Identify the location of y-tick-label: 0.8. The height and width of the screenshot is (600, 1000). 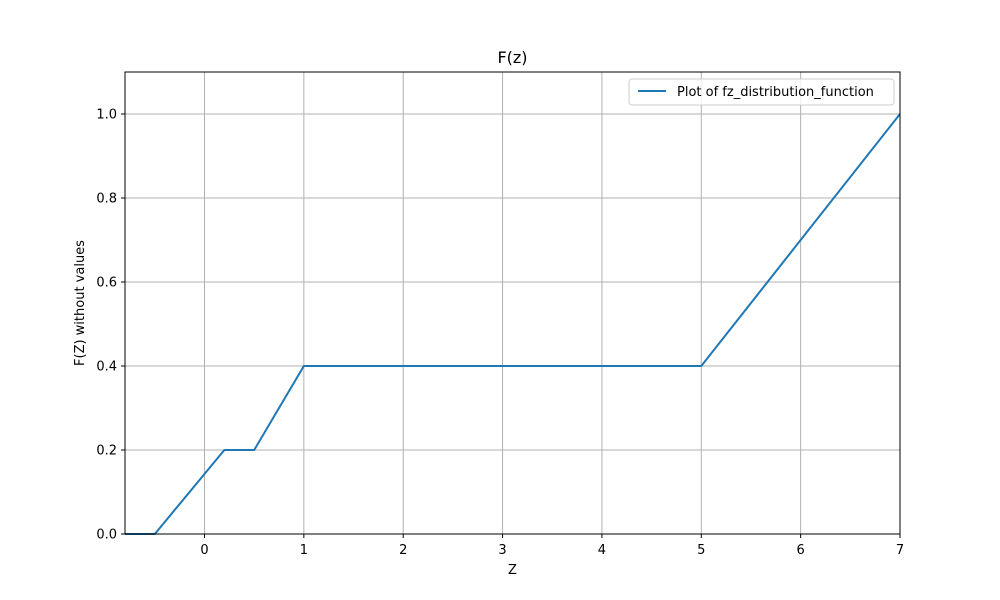
(106, 199).